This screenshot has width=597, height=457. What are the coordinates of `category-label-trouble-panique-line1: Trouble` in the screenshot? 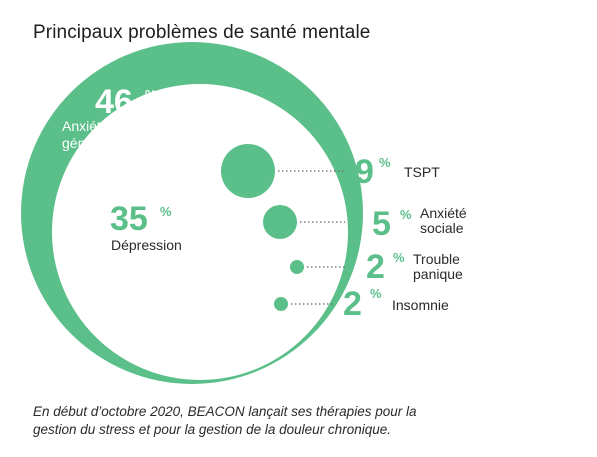 It's located at (436, 259).